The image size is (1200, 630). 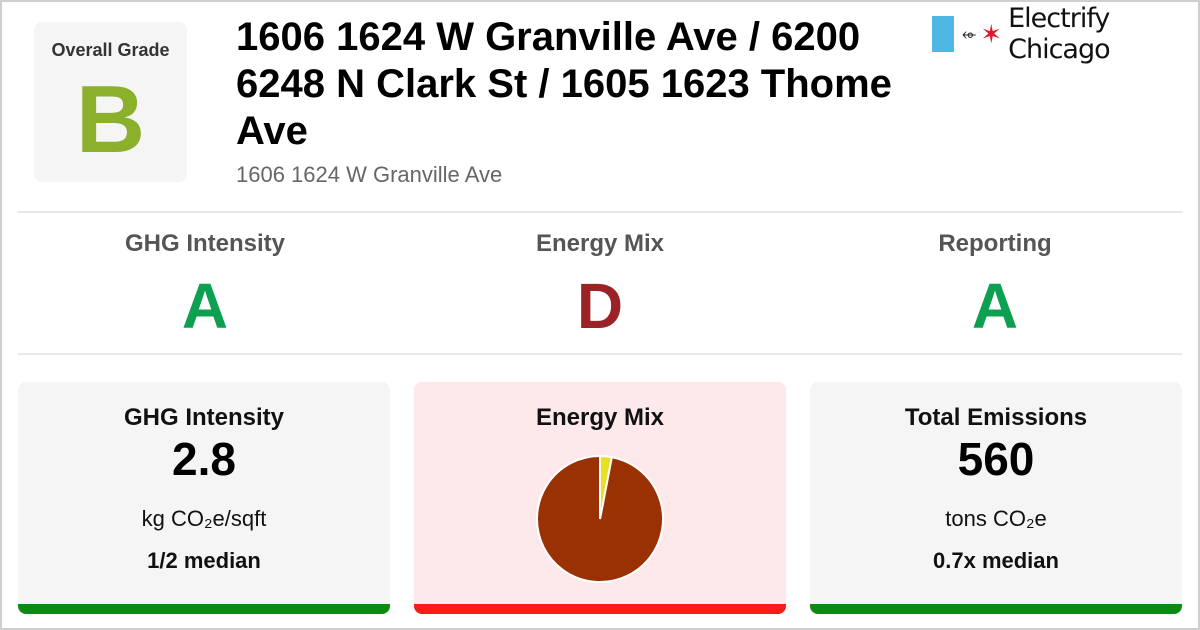 What do you see at coordinates (110, 50) in the screenshot?
I see `overall-grade-label: Overall Grade` at bounding box center [110, 50].